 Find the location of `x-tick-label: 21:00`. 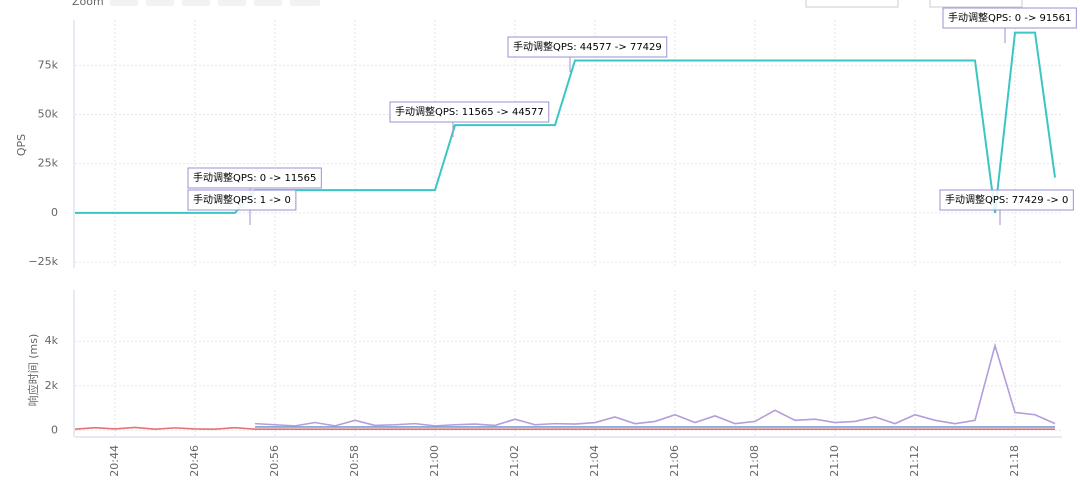

x-tick-label: 21:00 is located at coordinates (434, 461).